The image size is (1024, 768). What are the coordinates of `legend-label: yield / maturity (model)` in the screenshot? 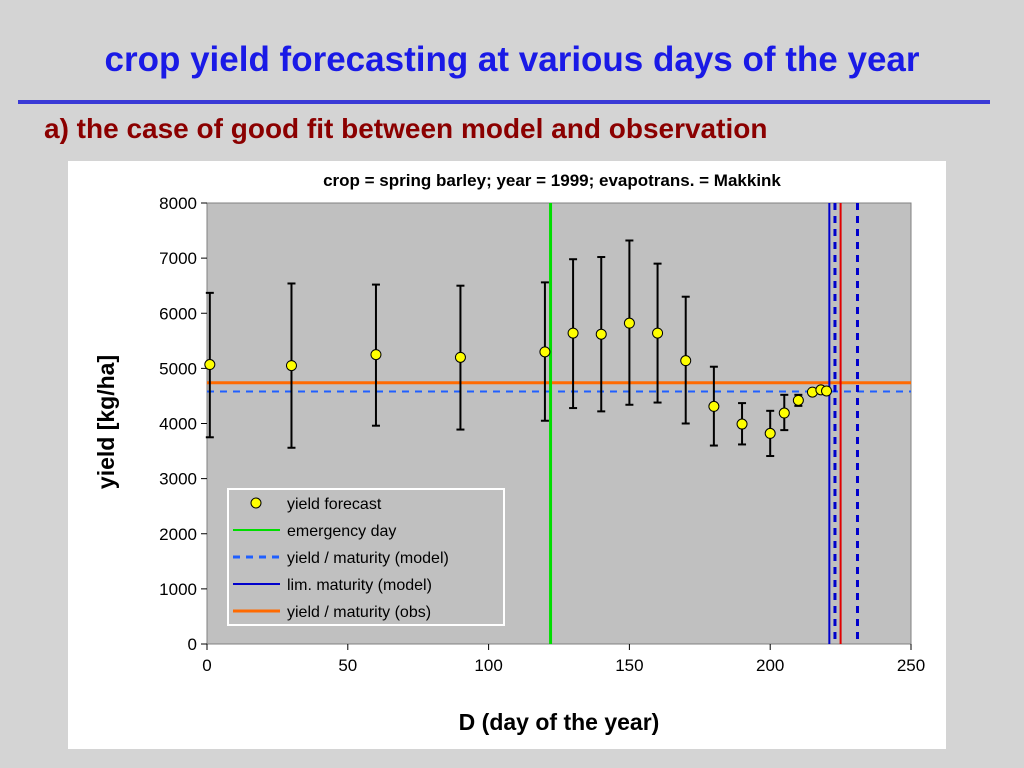 It's located at (368, 558).